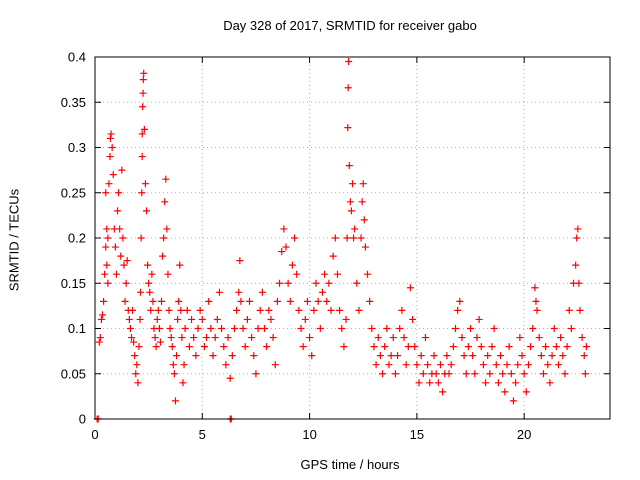 Image resolution: width=640 pixels, height=480 pixels. I want to click on y-tick-label: 0.1, so click(77, 328).